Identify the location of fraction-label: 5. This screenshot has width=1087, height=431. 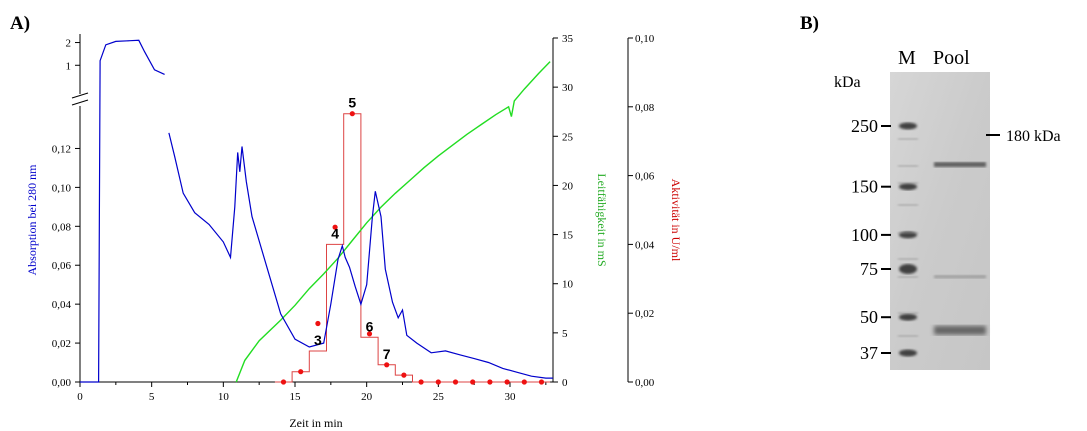
(352, 103).